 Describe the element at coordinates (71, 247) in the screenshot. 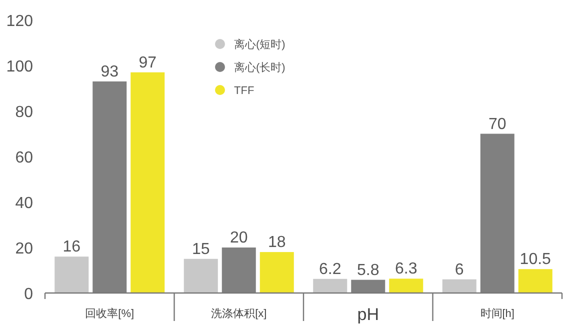

I see `data-label: 16` at that location.